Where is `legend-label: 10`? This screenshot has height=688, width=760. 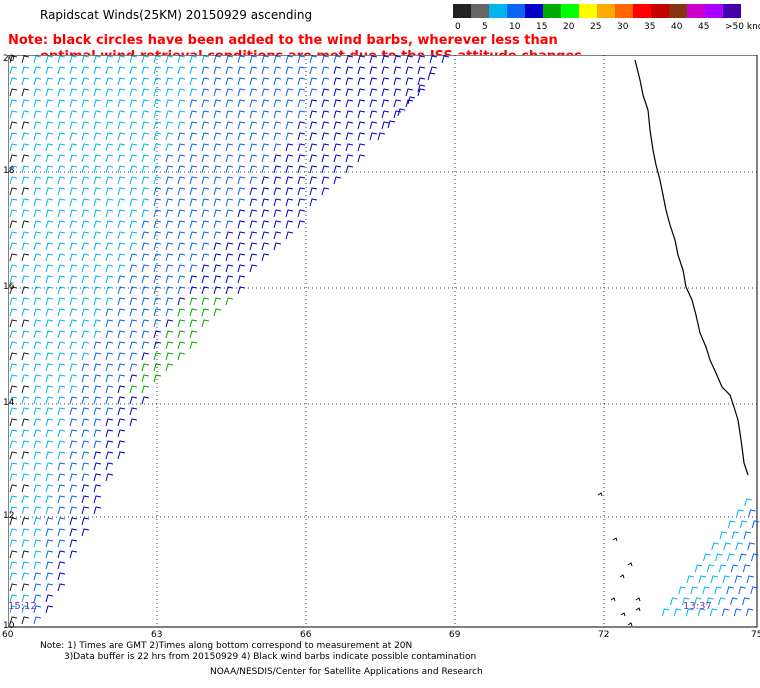 legend-label: 10 is located at coordinates (515, 27).